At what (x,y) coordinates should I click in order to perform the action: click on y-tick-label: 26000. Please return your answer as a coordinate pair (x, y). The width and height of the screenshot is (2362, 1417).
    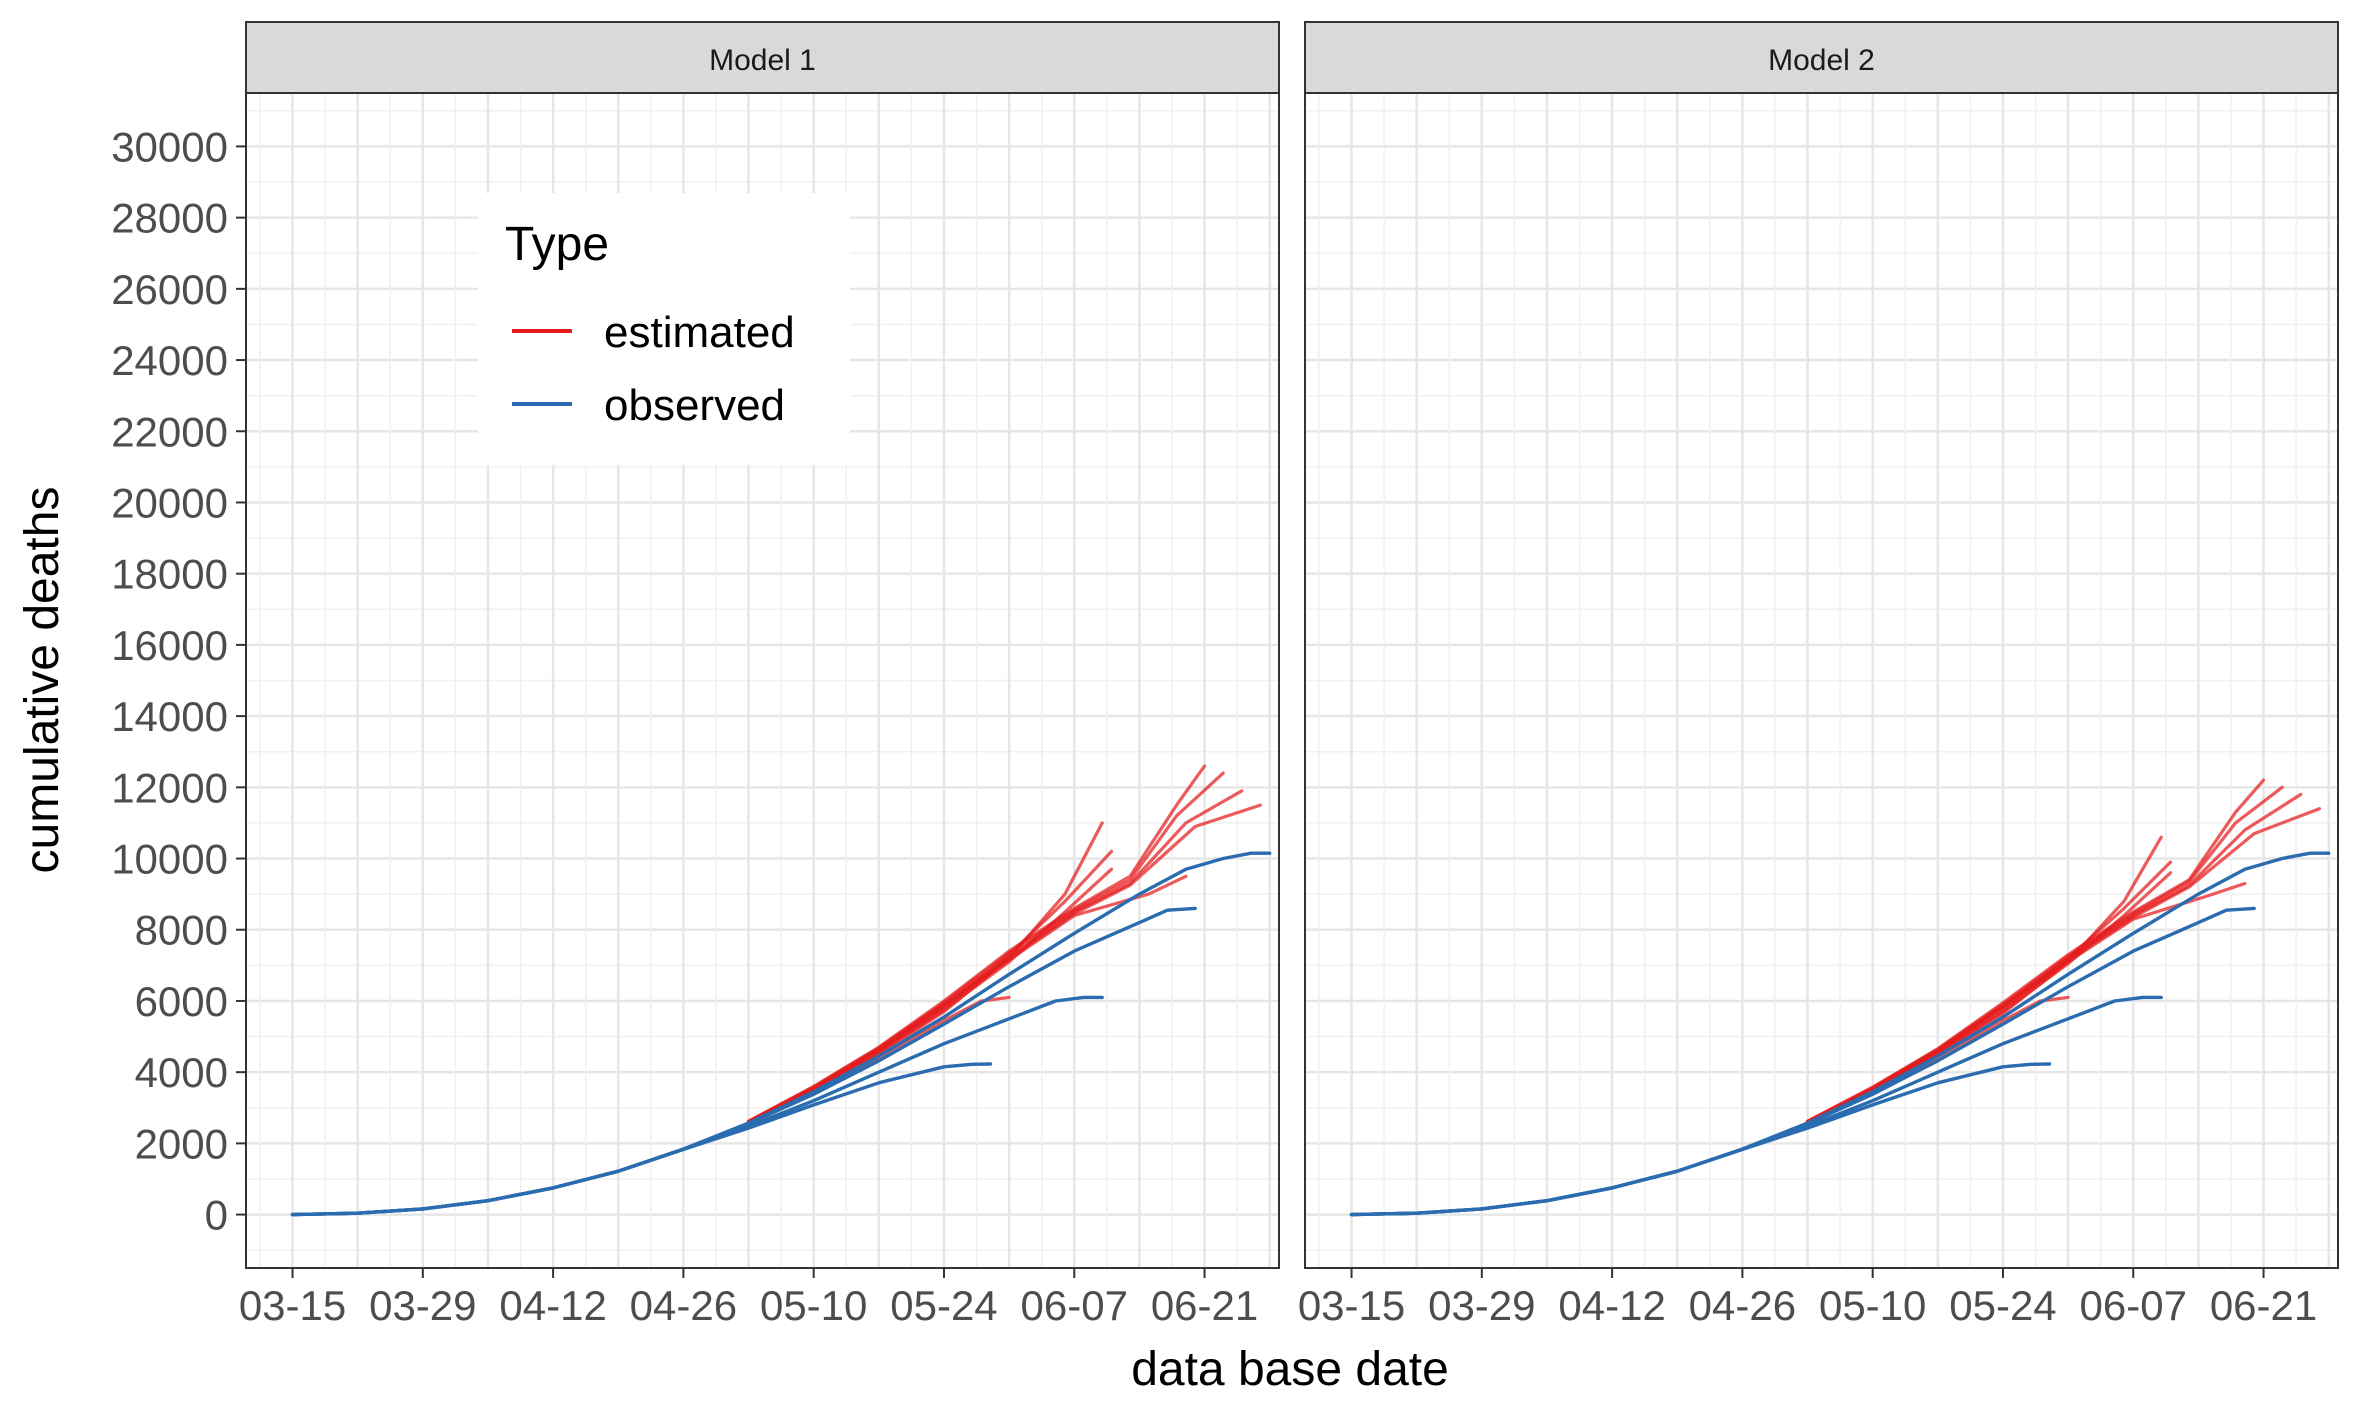
    Looking at the image, I should click on (169, 289).